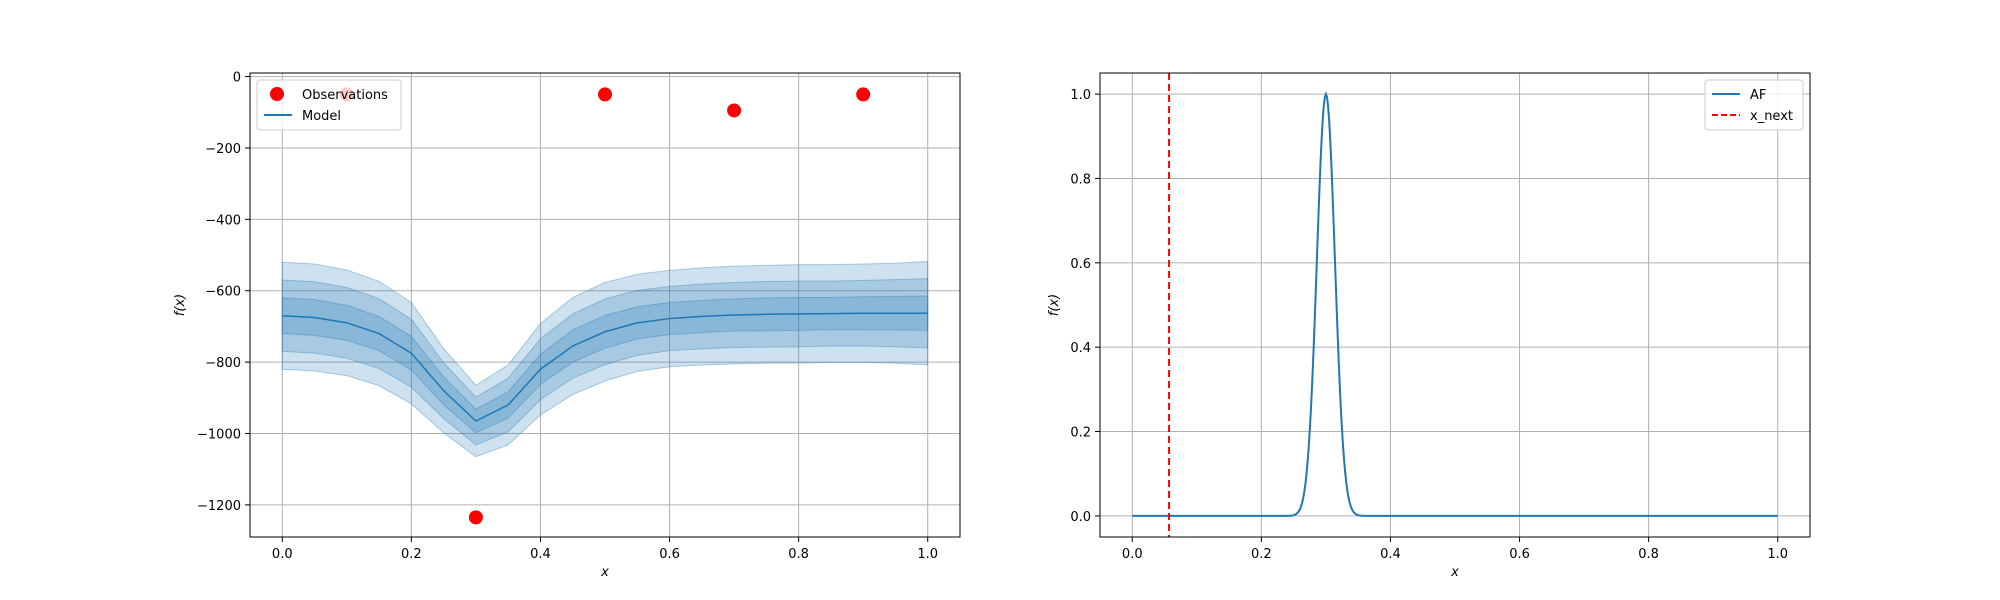 The image size is (2000, 600). What do you see at coordinates (1080, 264) in the screenshot?
I see `y-tick-label: 0.6` at bounding box center [1080, 264].